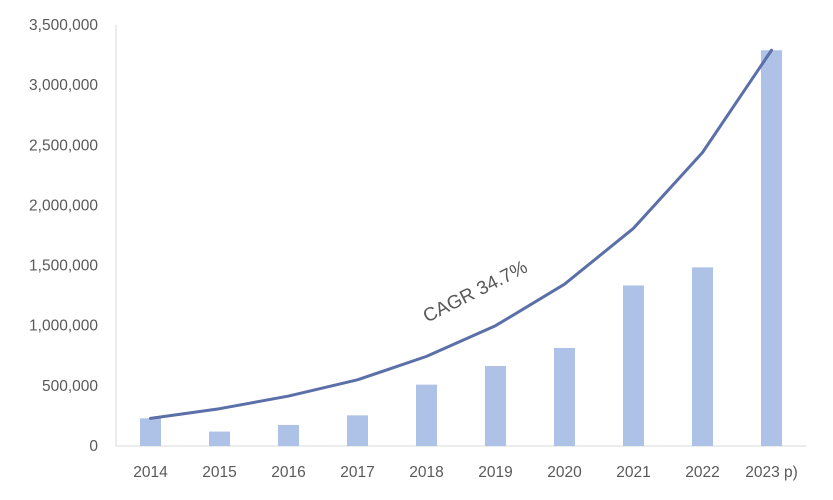 This screenshot has width=833, height=500. Describe the element at coordinates (633, 472) in the screenshot. I see `x-tick-label: 2021` at that location.